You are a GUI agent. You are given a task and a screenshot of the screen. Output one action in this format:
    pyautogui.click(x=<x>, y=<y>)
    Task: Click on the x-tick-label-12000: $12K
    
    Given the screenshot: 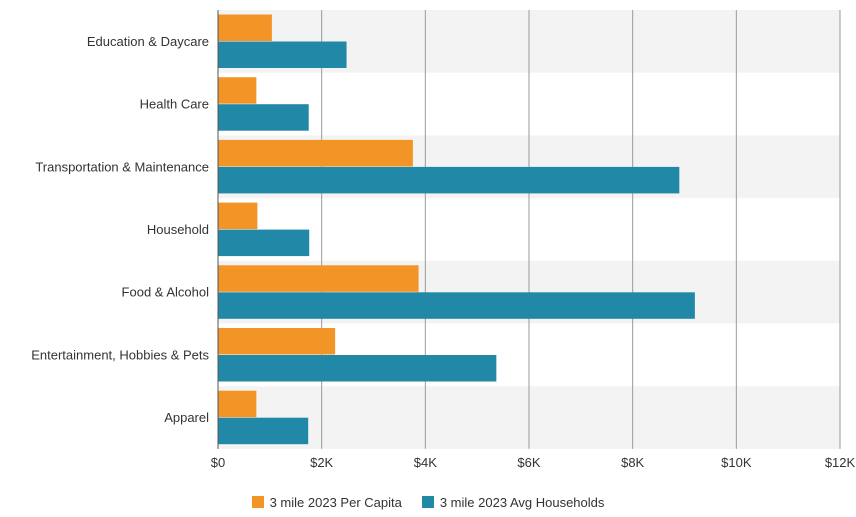 What is the action you would take?
    pyautogui.click(x=840, y=462)
    